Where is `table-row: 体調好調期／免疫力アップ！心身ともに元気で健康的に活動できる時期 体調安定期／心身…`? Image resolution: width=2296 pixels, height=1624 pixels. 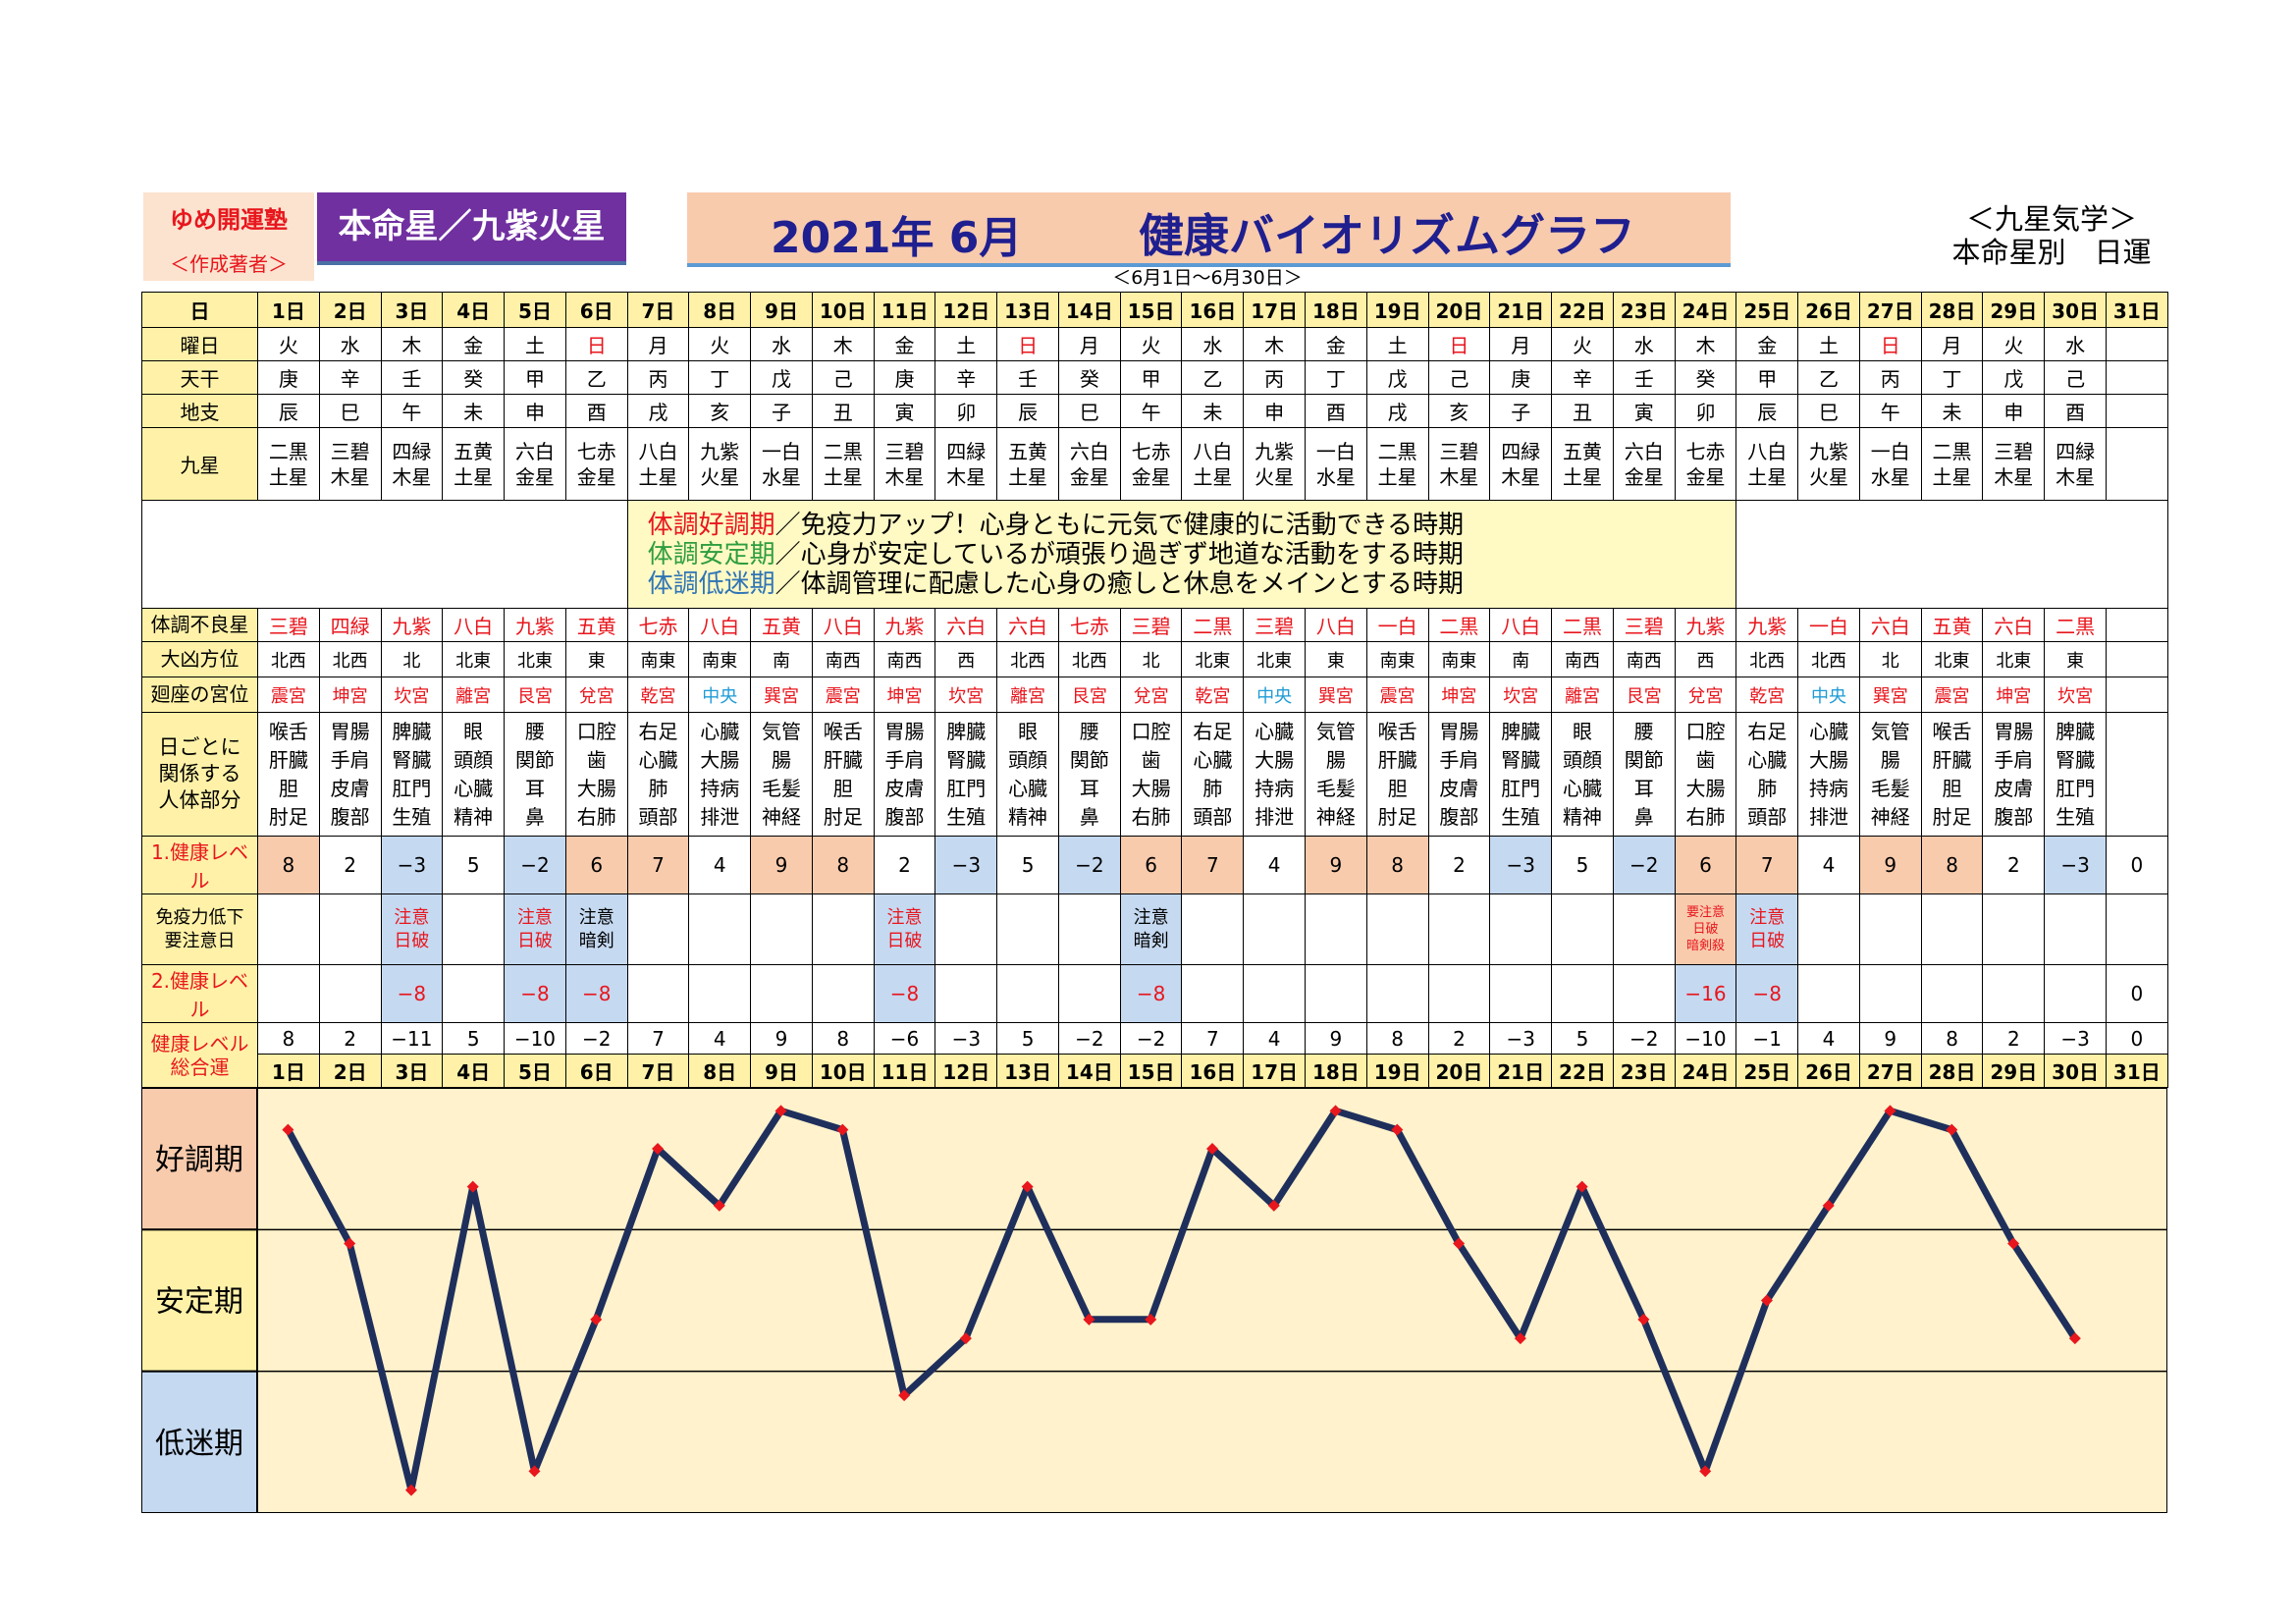 table-row: 体調好調期／免疫力アップ！心身ともに元気で健康的に活動できる時期 体調安定期／心身… is located at coordinates (1154, 554).